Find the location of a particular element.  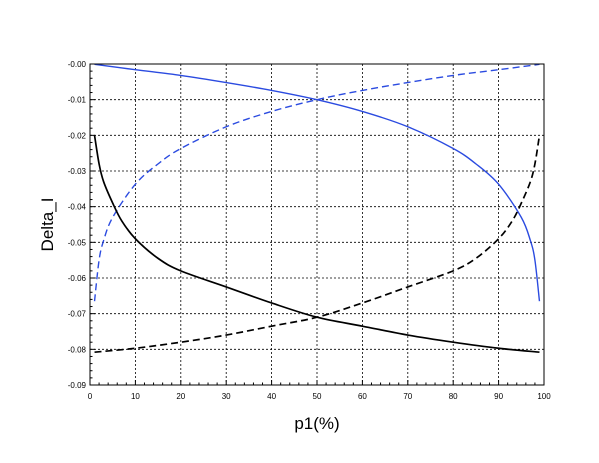

y-tick-label: -0.05 is located at coordinates (77, 242).